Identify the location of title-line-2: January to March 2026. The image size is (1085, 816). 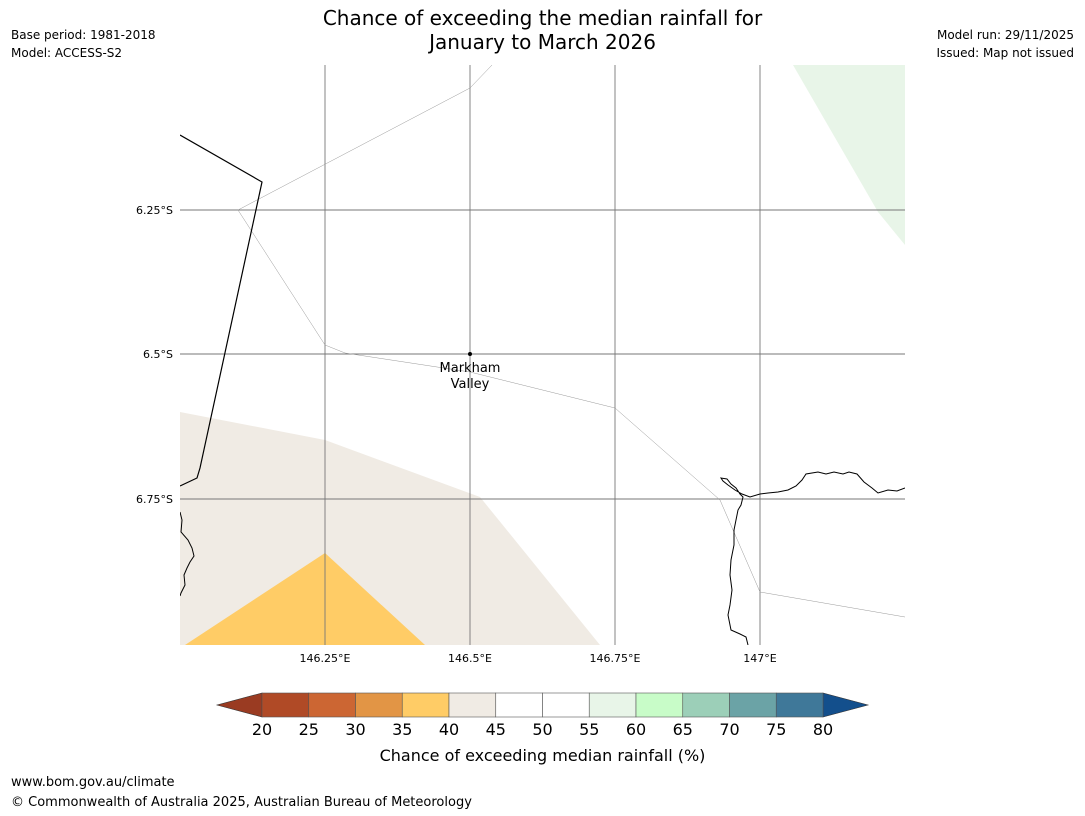
(542, 42).